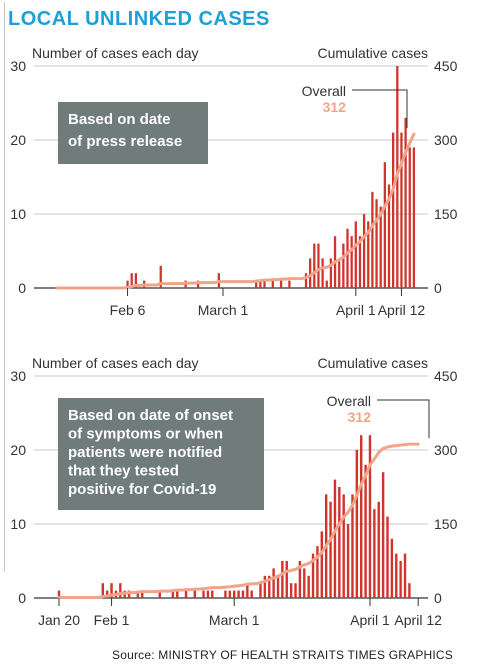 The width and height of the screenshot is (479, 668). What do you see at coordinates (18, 450) in the screenshot?
I see `y-tick-label: 20` at bounding box center [18, 450].